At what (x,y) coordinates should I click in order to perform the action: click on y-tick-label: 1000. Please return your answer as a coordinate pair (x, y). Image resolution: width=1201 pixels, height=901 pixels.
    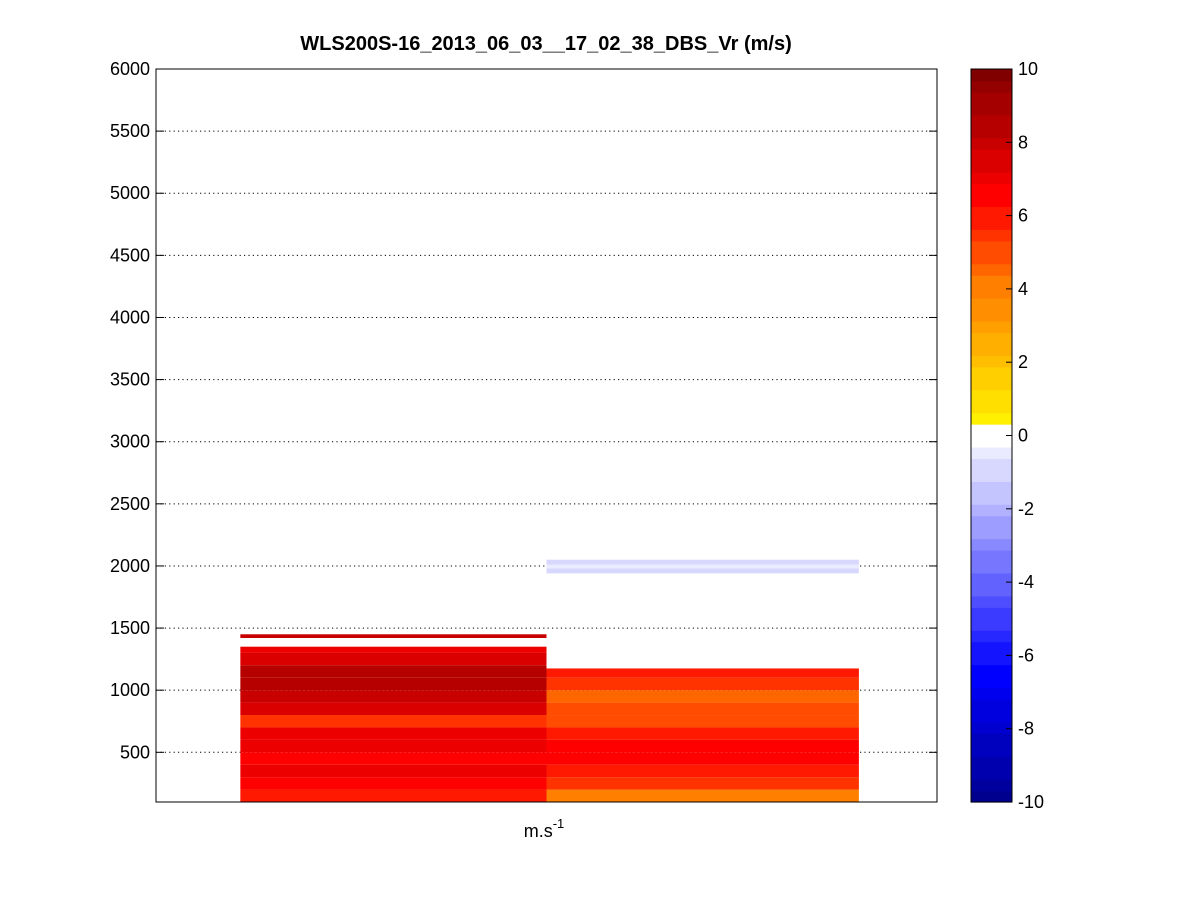
    Looking at the image, I should click on (130, 690).